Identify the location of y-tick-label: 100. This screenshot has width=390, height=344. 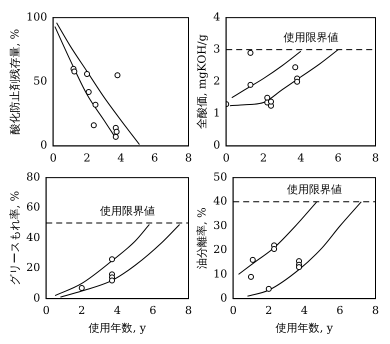
(37, 17).